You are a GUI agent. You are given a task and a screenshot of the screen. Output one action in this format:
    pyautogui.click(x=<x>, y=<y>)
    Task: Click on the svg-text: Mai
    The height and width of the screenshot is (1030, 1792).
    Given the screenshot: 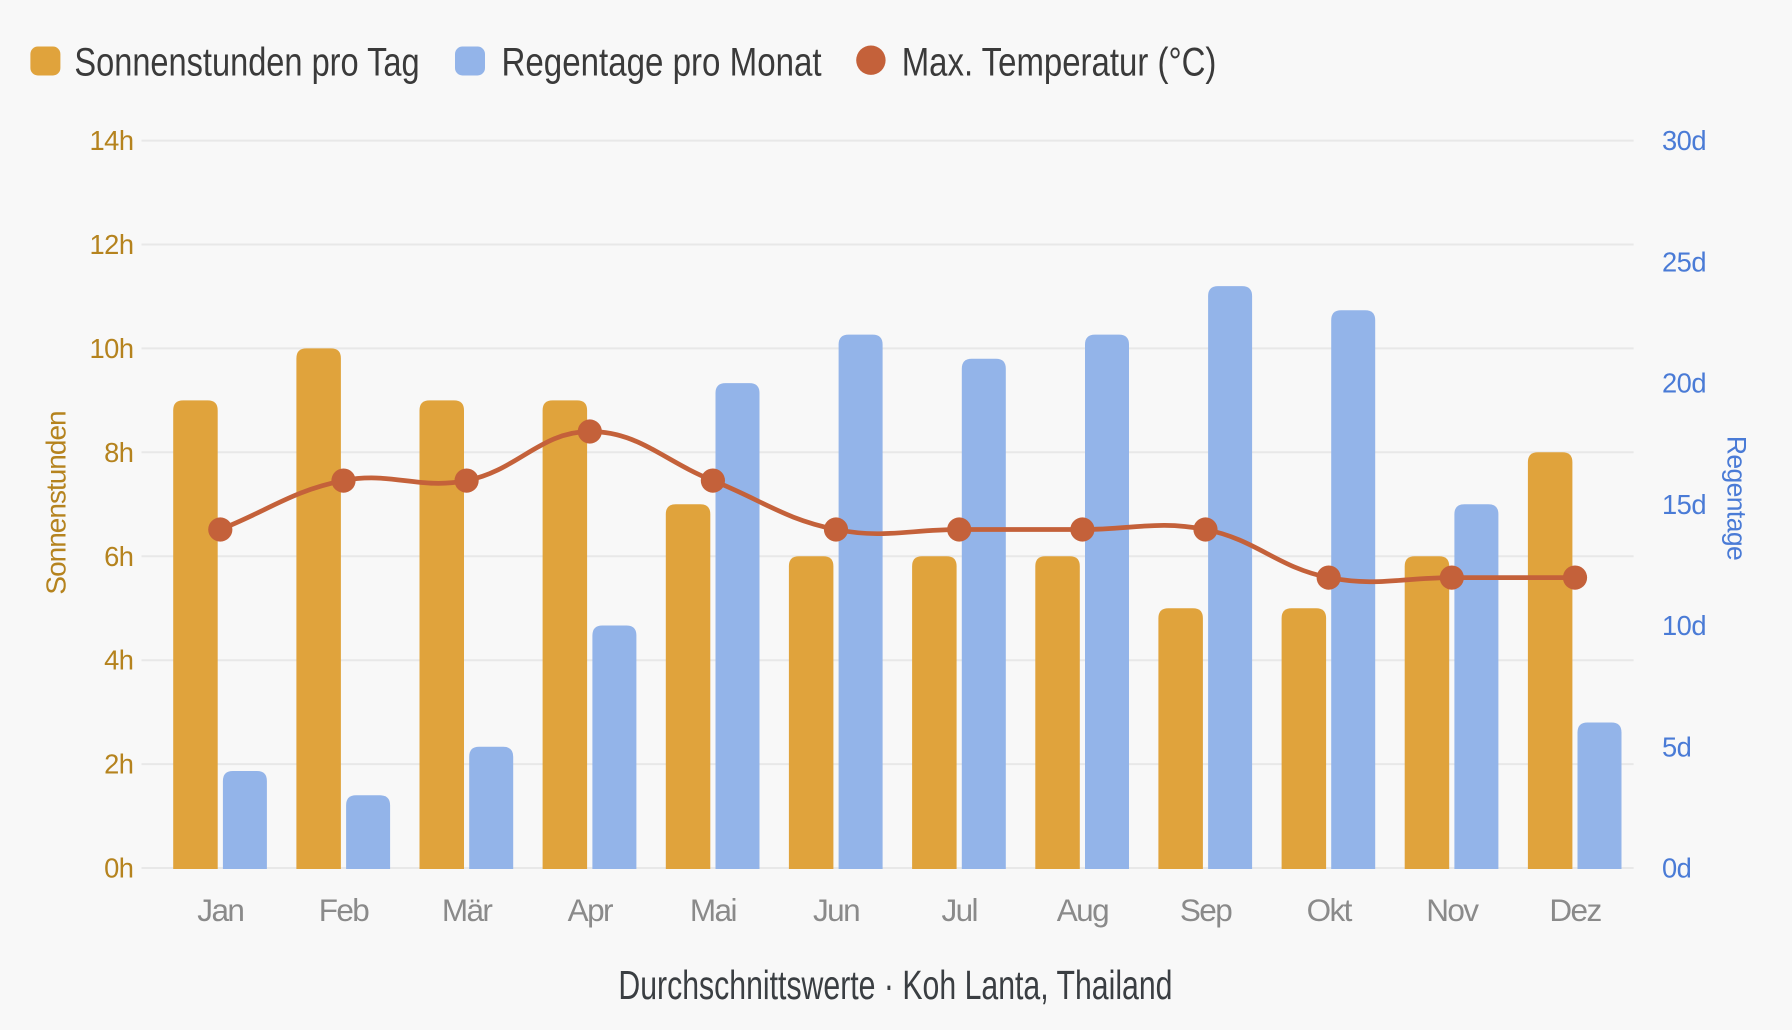 What is the action you would take?
    pyautogui.click(x=713, y=910)
    